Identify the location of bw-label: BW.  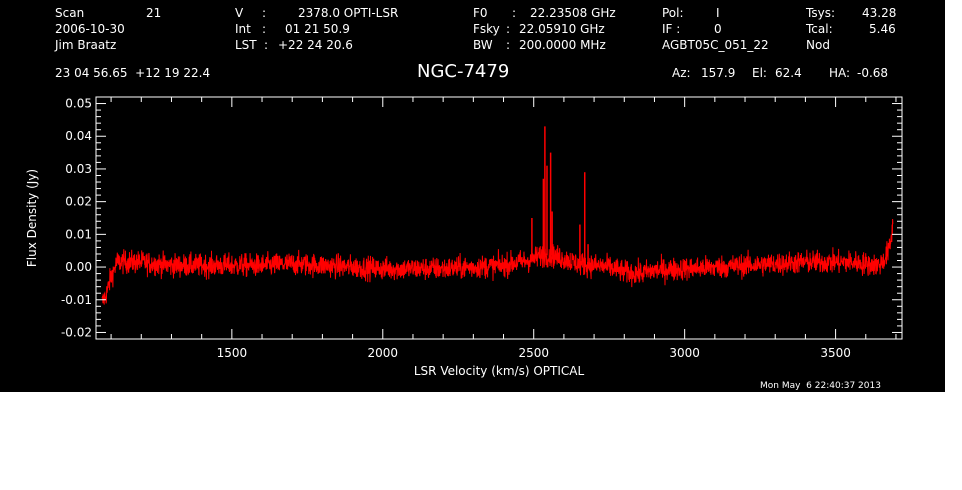
(483, 45).